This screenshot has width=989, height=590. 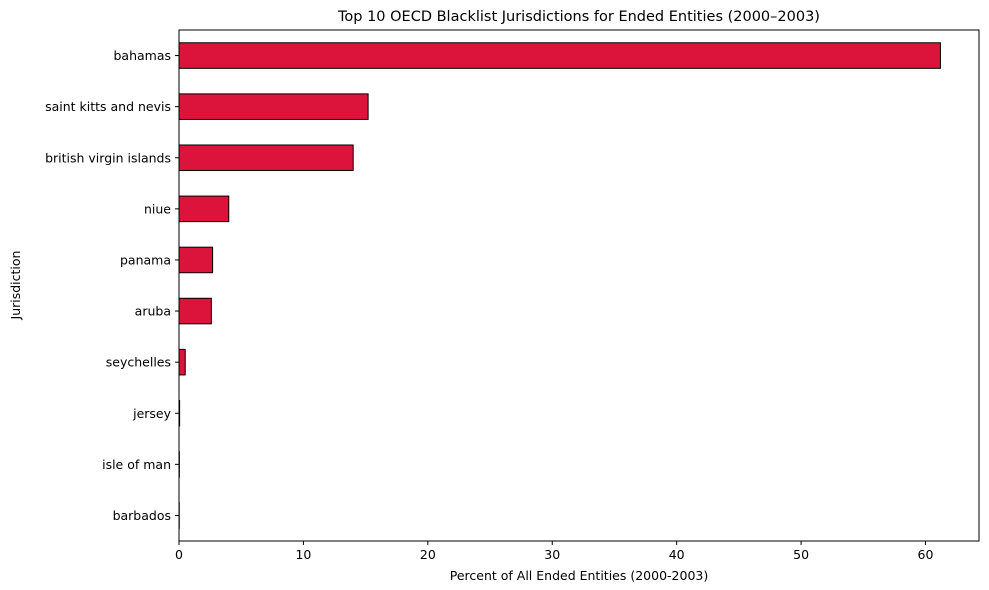 What do you see at coordinates (145, 259) in the screenshot?
I see `y-tick-label: panama` at bounding box center [145, 259].